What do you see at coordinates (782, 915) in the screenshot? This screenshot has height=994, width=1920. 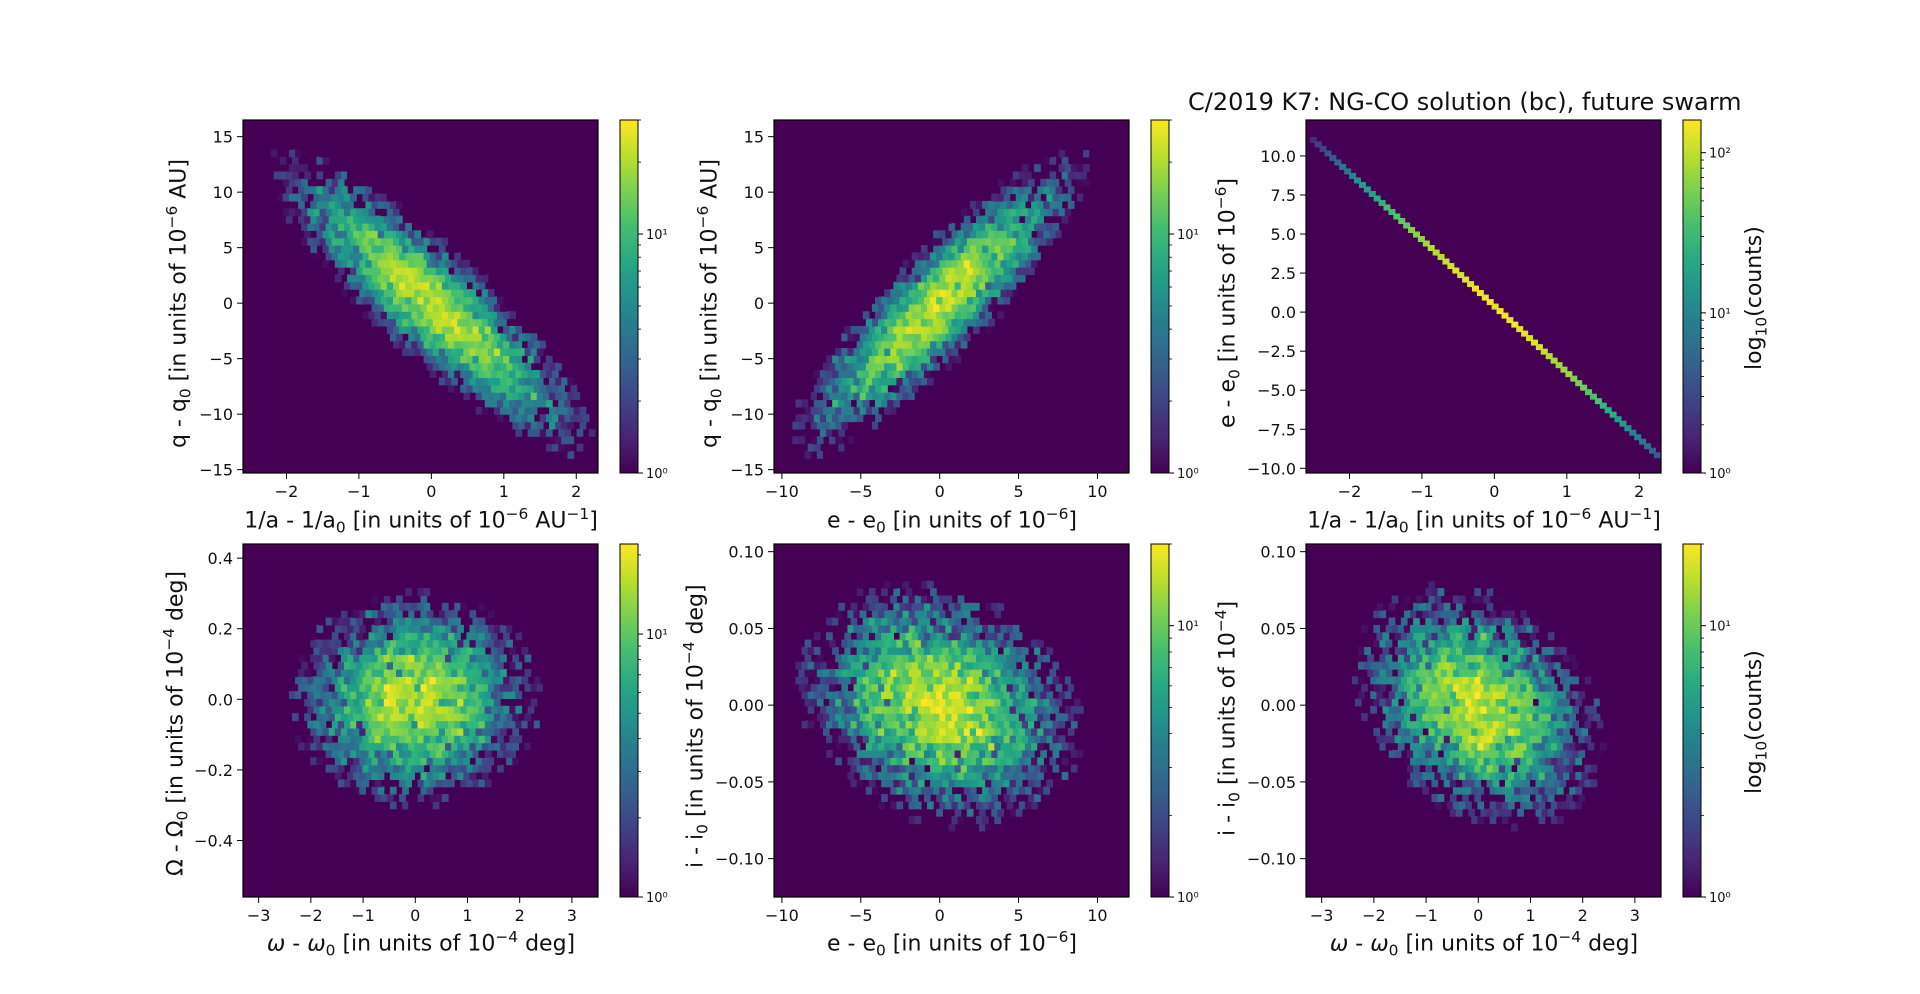 I see `x-tick-label: −10` at bounding box center [782, 915].